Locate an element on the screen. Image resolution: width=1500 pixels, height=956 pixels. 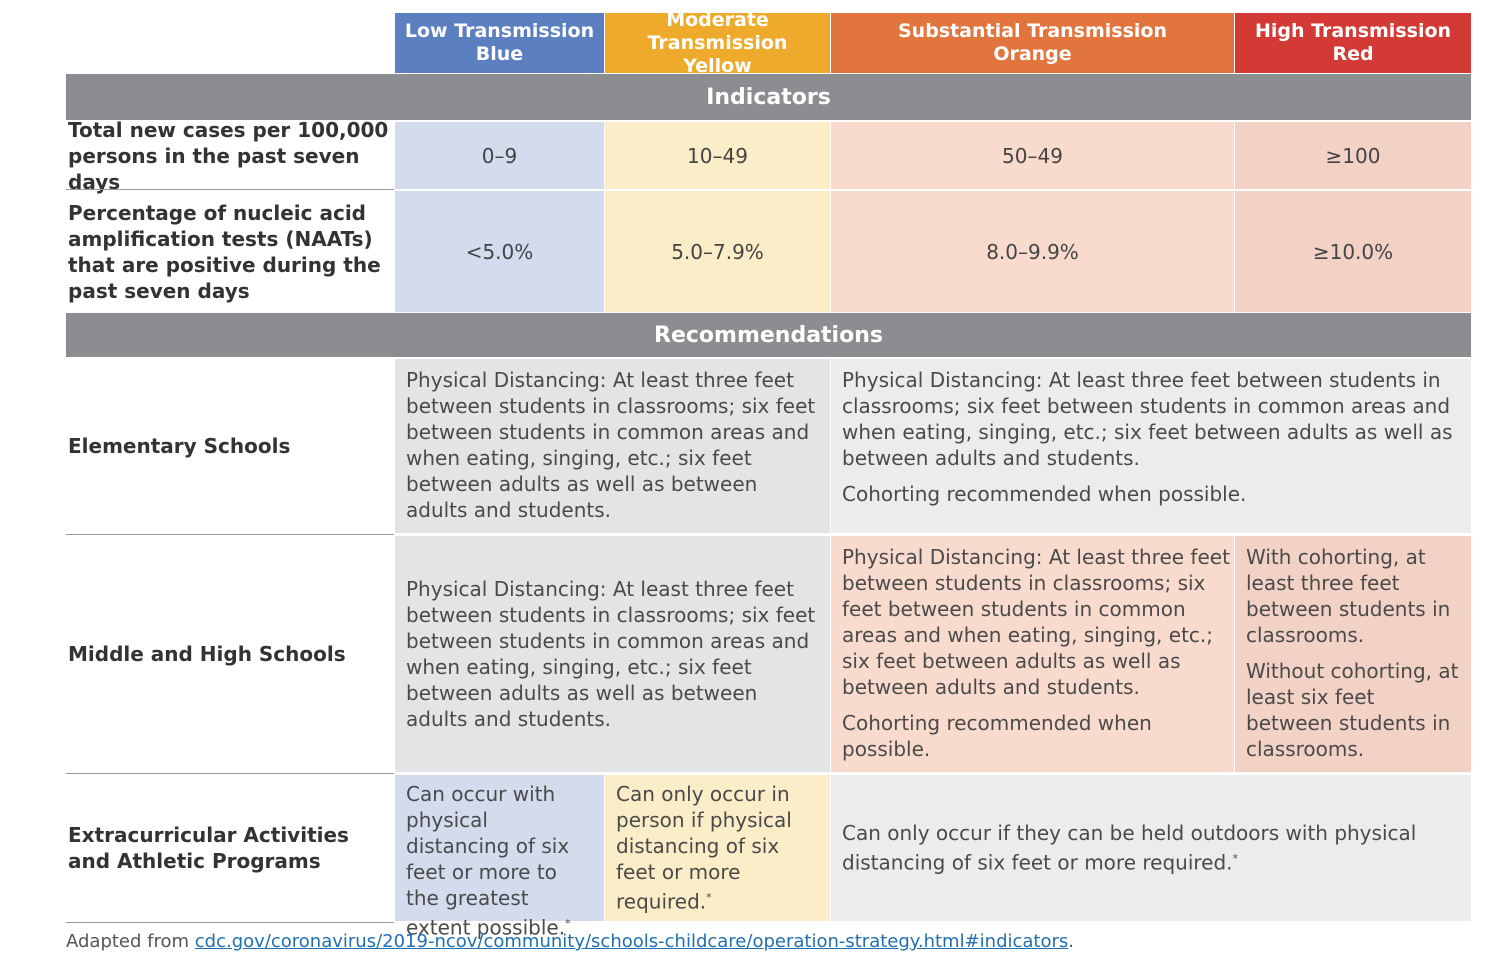
header-low-line1: Low Transmission is located at coordinates (499, 31).